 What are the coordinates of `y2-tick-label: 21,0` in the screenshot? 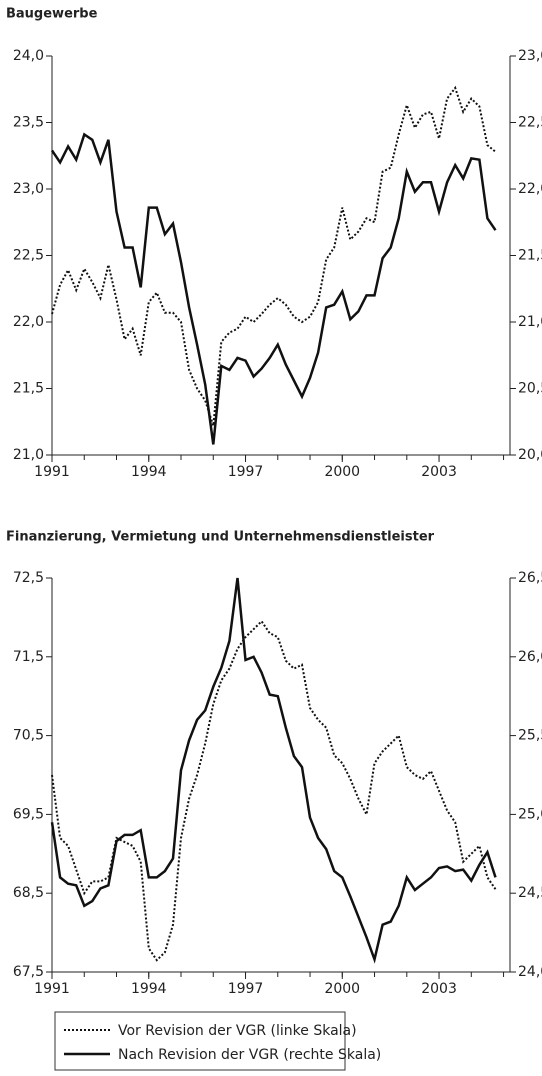 It's located at (530, 322).